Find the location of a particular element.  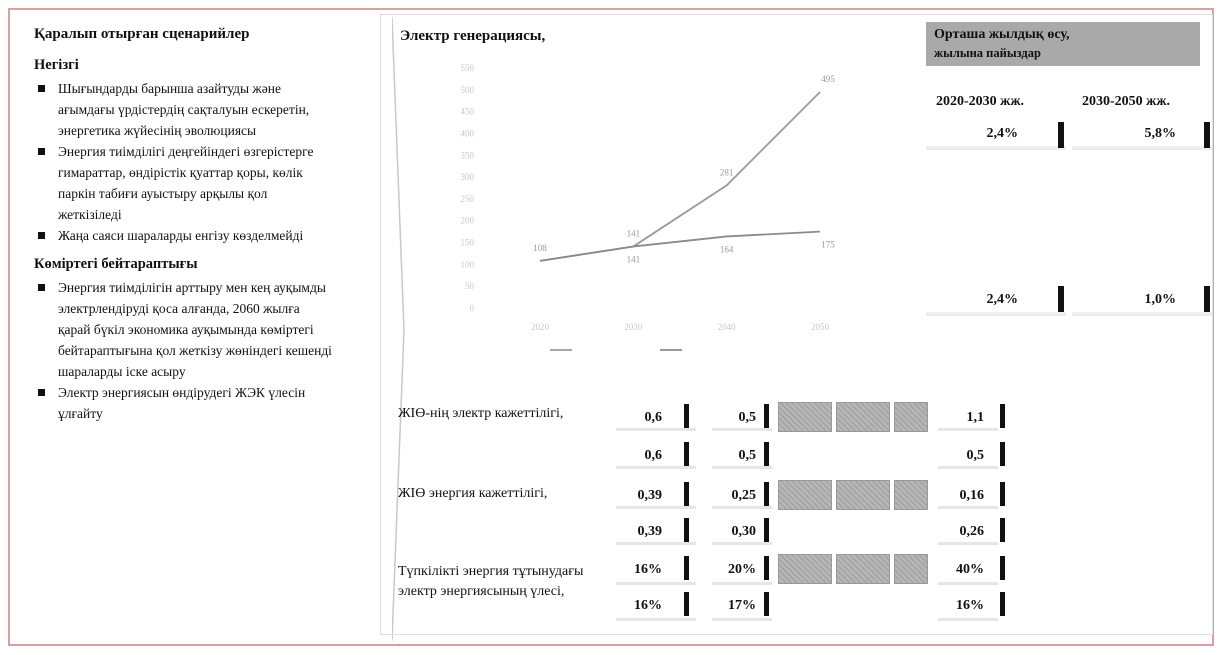

cell-value: 40% is located at coordinates (970, 569).